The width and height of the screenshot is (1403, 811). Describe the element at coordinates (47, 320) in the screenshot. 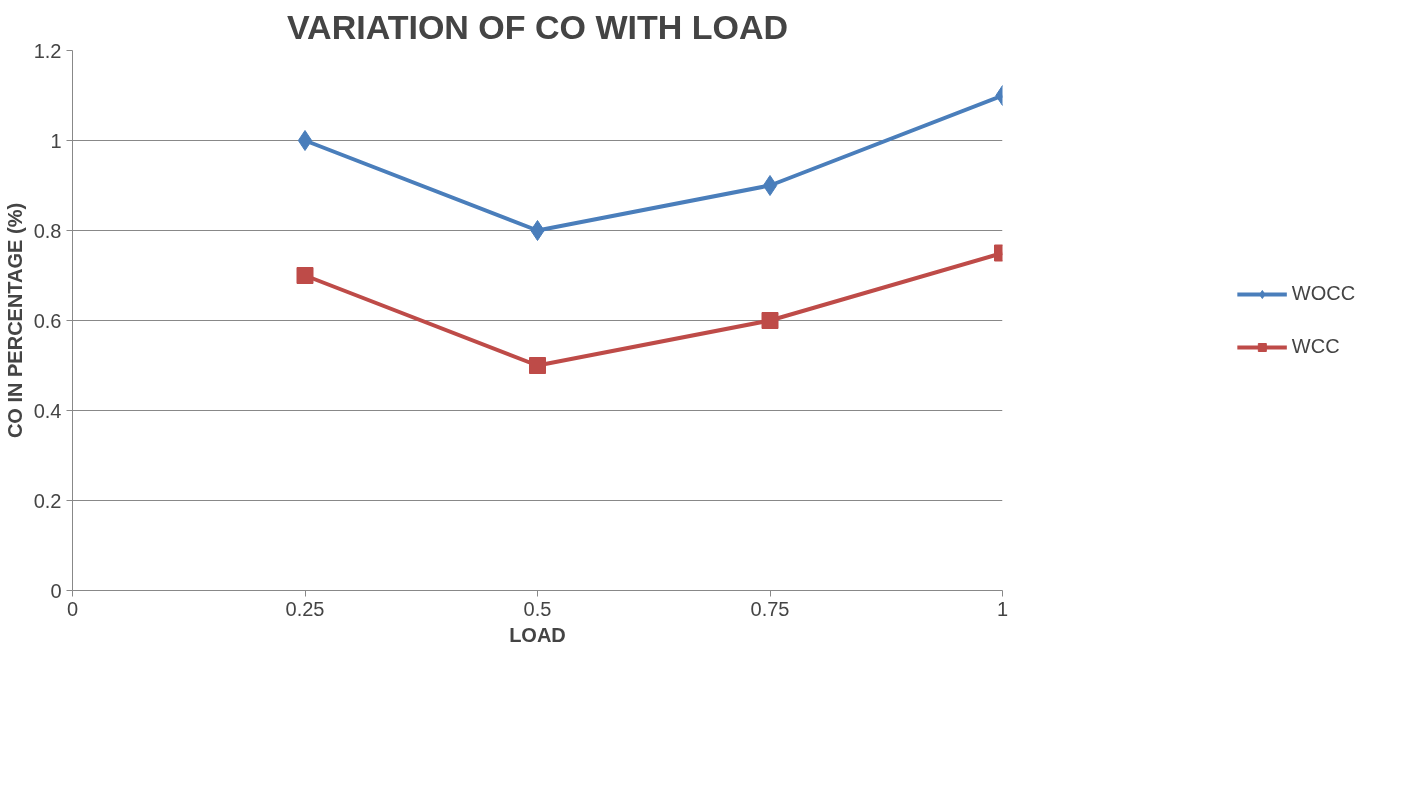

I see `y-tick-label: 0.6` at that location.